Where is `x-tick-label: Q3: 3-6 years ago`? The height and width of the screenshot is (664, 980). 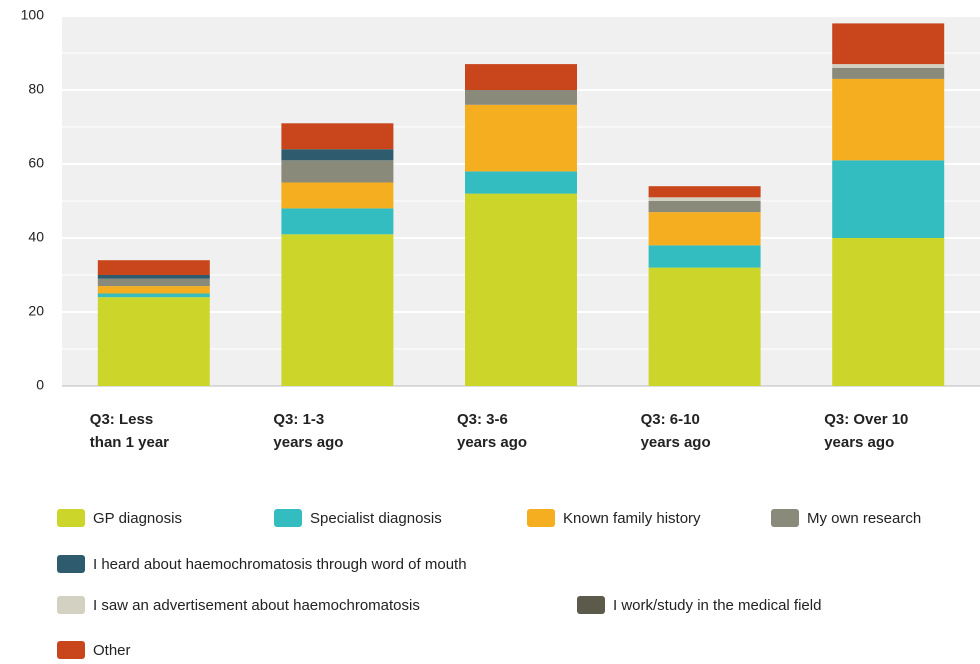
x-tick-label: Q3: 3-6 years ago is located at coordinates (492, 431).